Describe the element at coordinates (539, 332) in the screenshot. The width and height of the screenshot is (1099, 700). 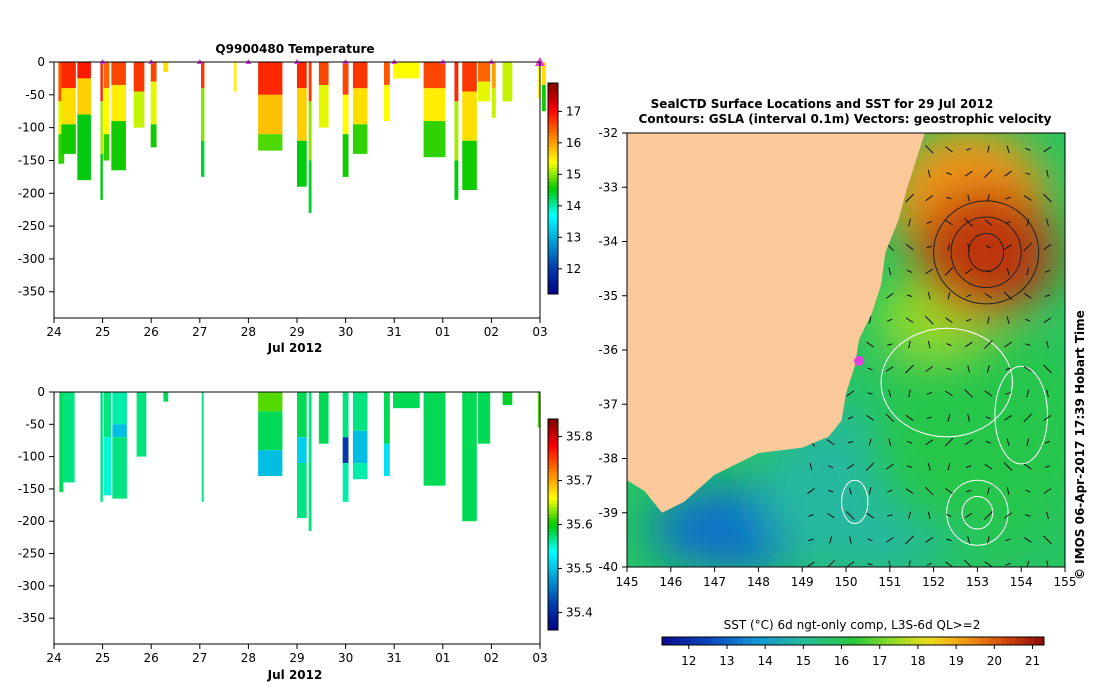
I see `x-tick-label: 03` at that location.